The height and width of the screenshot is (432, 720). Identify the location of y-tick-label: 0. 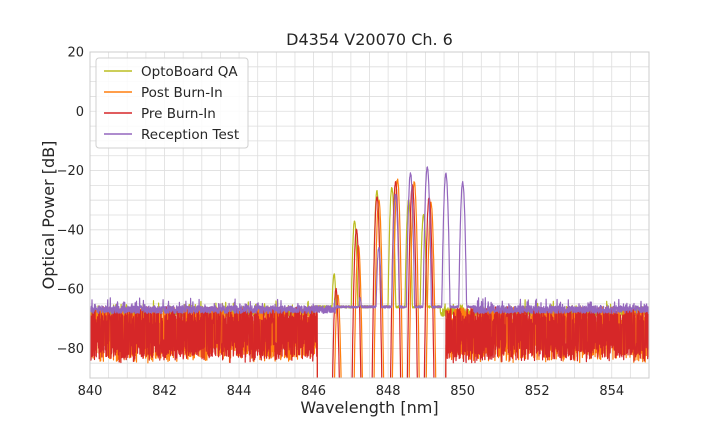
(80, 112).